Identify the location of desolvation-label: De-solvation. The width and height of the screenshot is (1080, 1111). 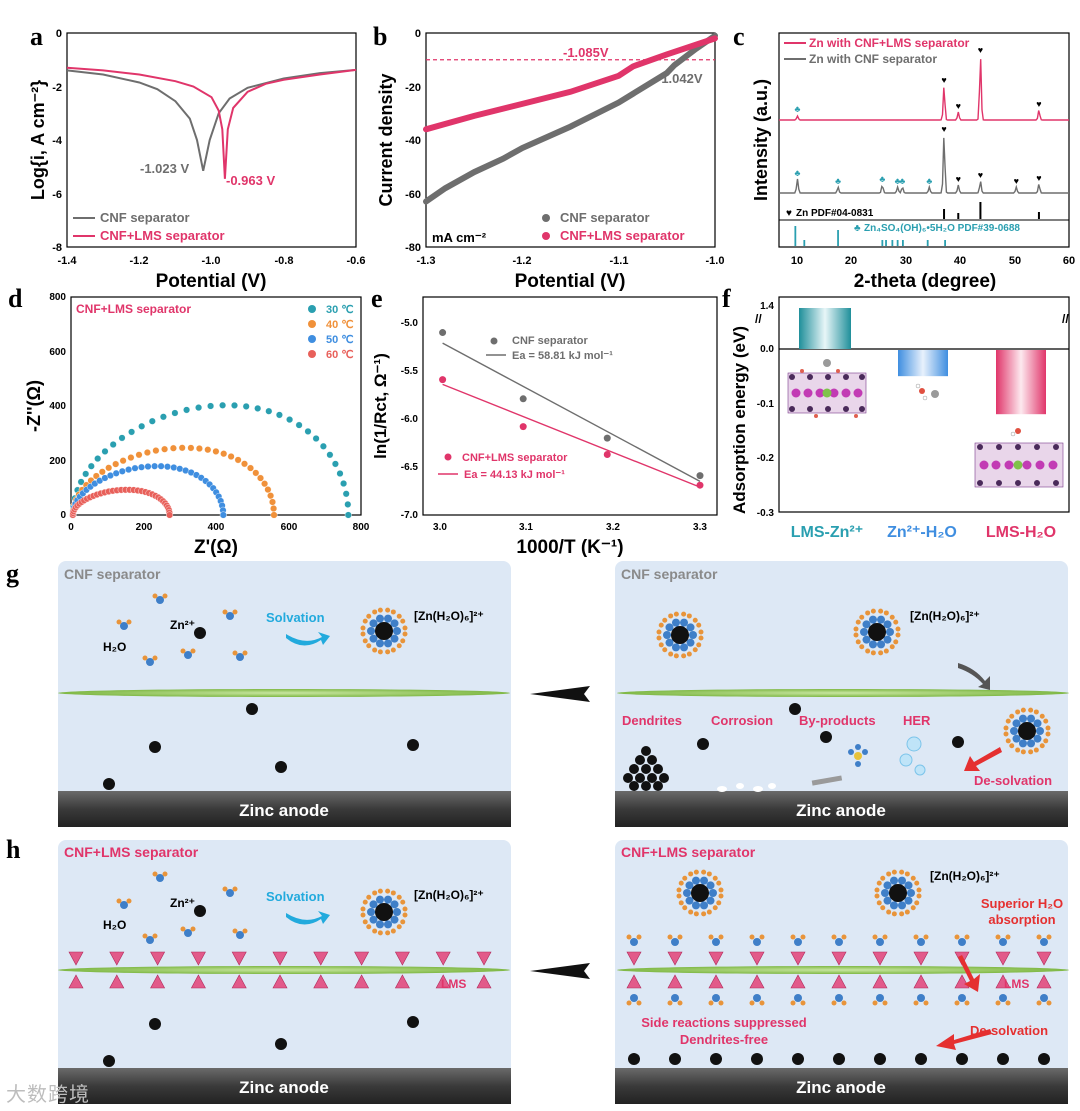
(1013, 780).